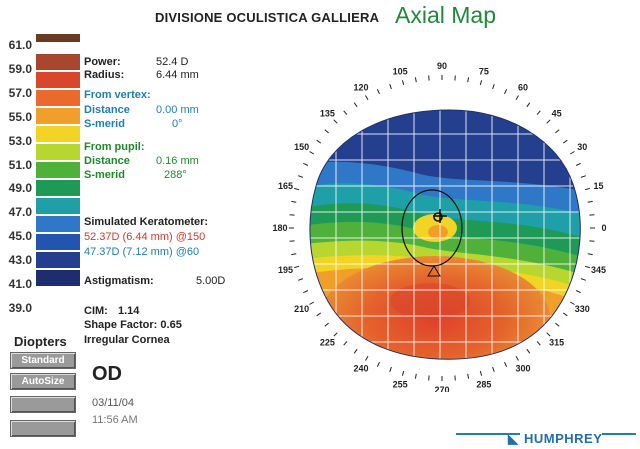  I want to click on standard-scale-button: Standard, so click(43, 360).